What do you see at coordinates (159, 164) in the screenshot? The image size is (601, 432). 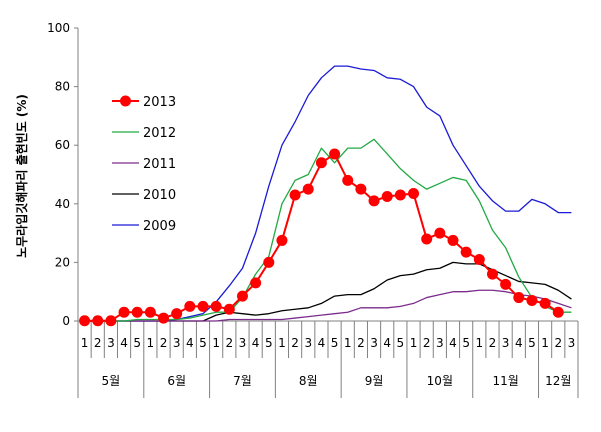 I see `legend-label-2011: 2011` at bounding box center [159, 164].